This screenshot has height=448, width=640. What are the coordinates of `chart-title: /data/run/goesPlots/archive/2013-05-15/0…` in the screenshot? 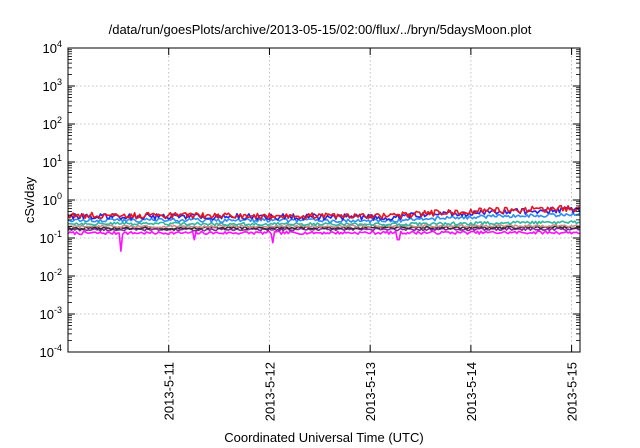 It's located at (320, 29).